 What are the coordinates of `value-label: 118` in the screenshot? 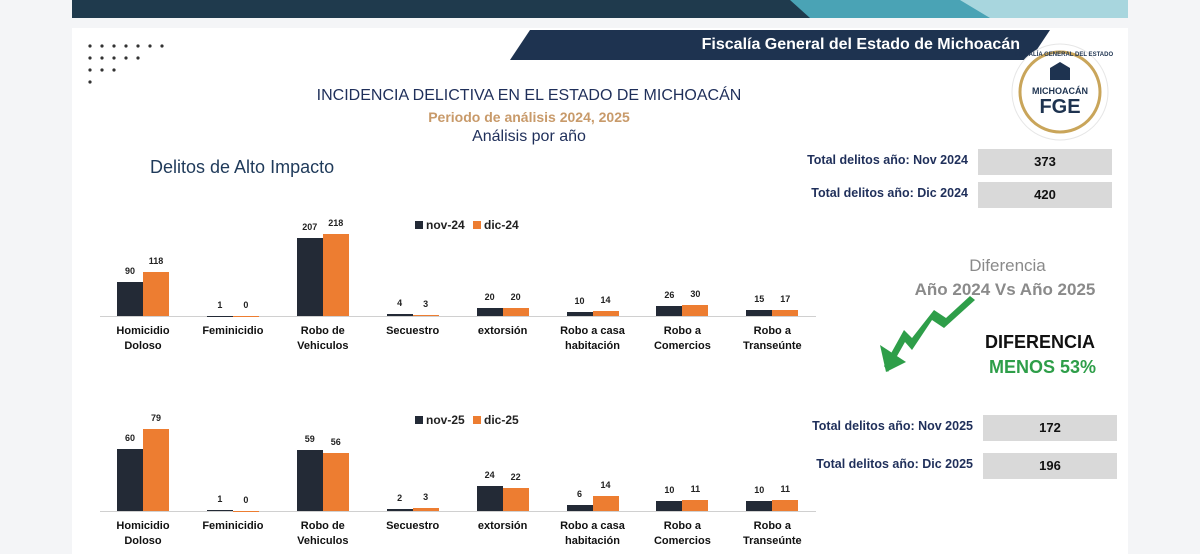 It's located at (156, 260).